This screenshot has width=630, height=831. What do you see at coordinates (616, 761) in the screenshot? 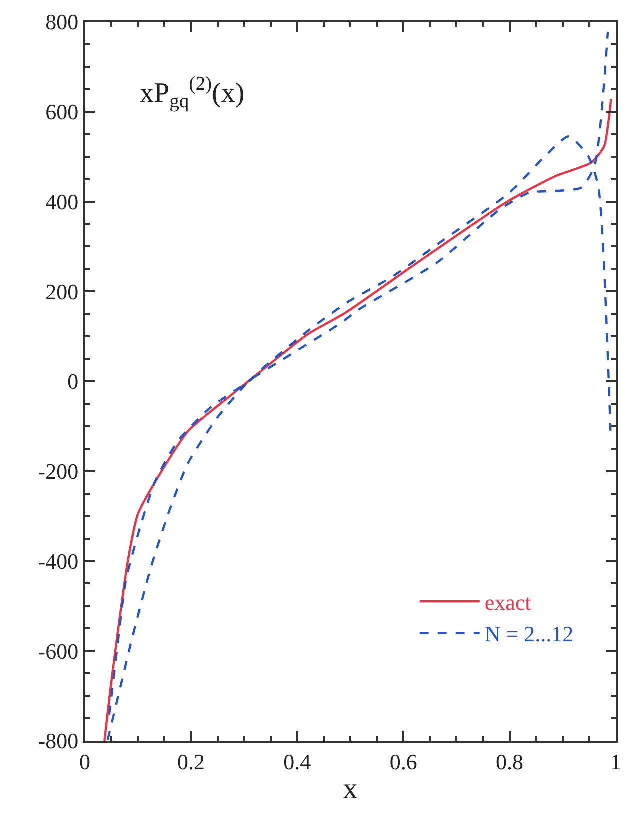
I see `x-tick-label: 1` at bounding box center [616, 761].